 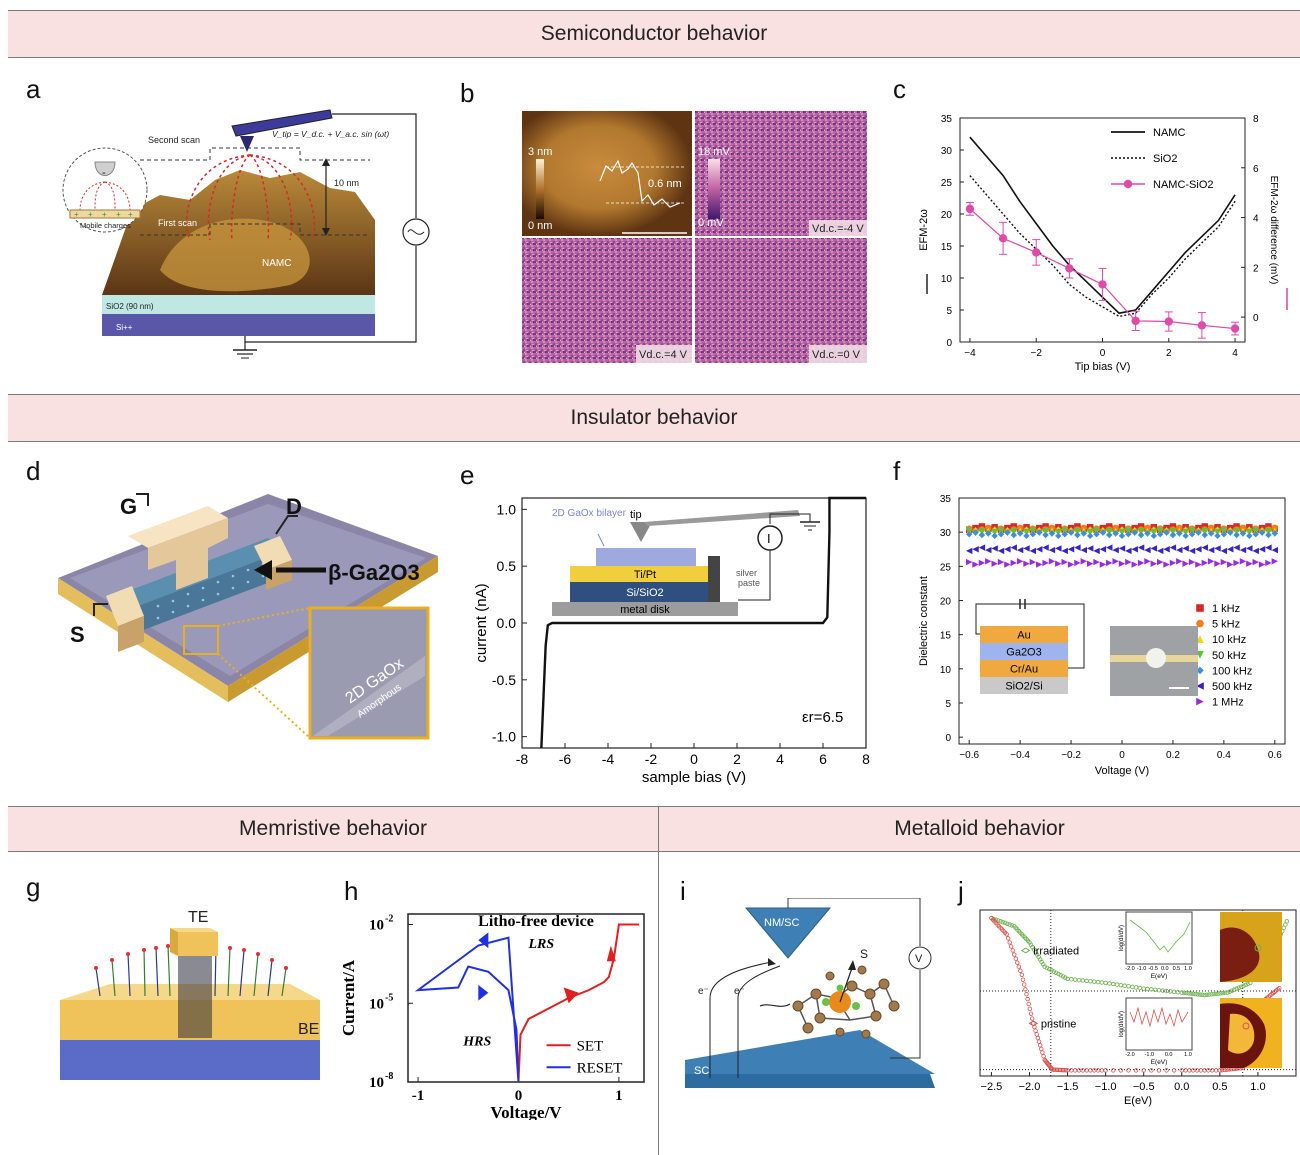 What do you see at coordinates (864, 954) in the screenshot?
I see `spin-label: S` at bounding box center [864, 954].